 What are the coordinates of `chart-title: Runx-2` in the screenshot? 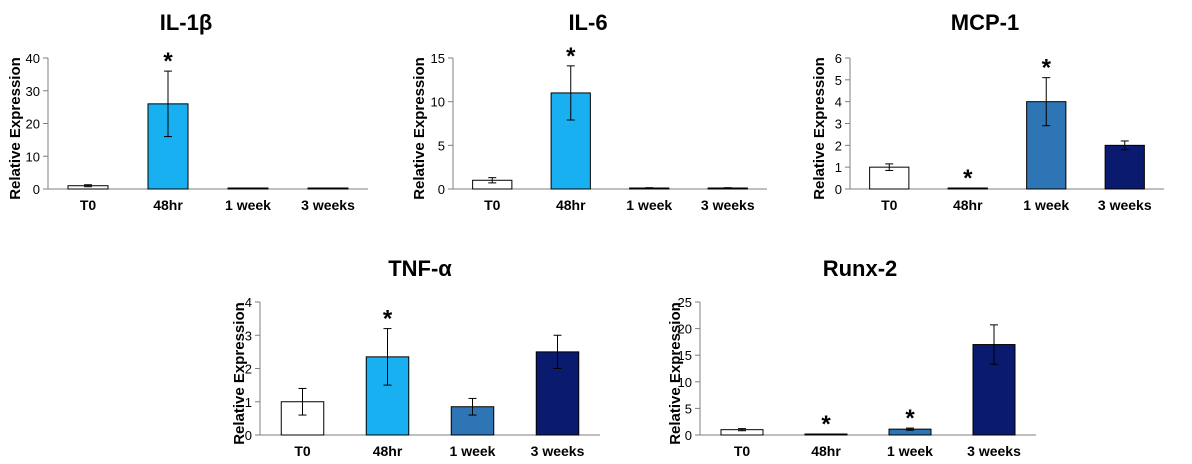 It's located at (860, 268).